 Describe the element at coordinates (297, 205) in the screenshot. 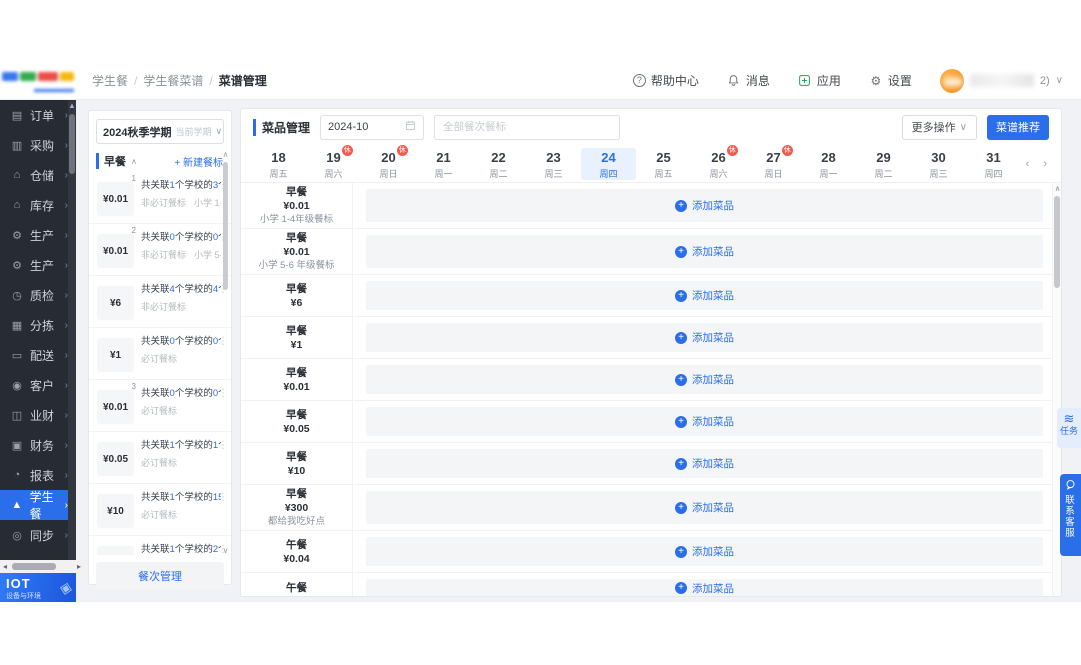

I see `row-label: 早餐 ¥0.01 小学 1-4年级餐标` at that location.